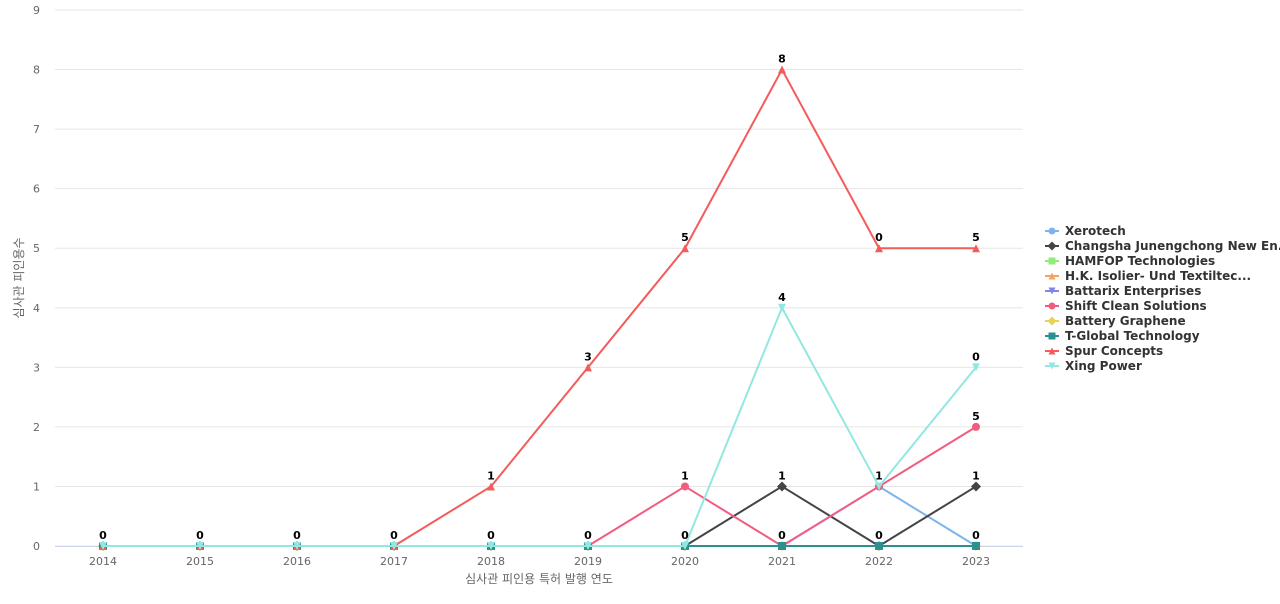 This screenshot has width=1280, height=604. What do you see at coordinates (1133, 291) in the screenshot?
I see `legend-label: Battarix Enterprises` at bounding box center [1133, 291].